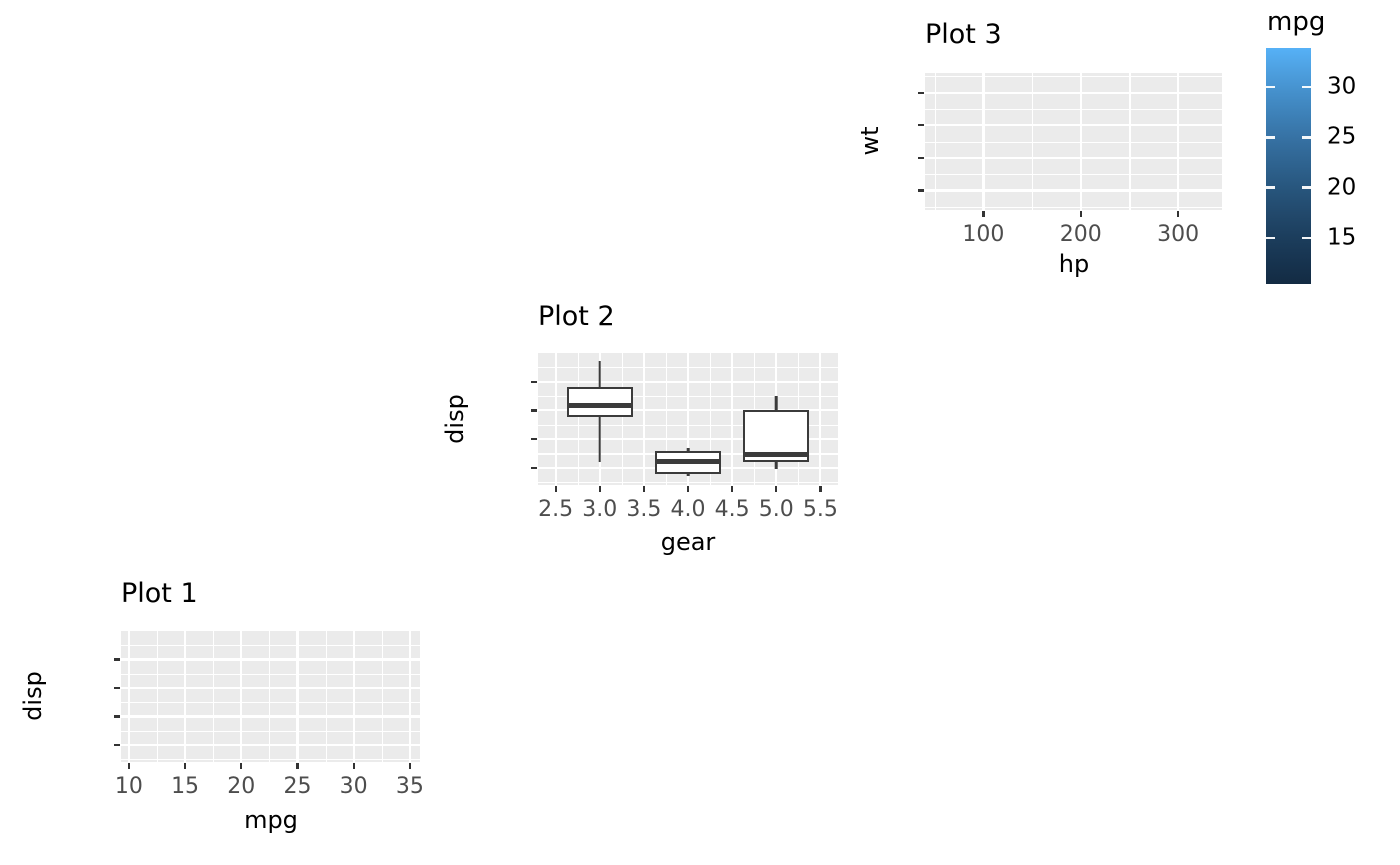 The image size is (1400, 865). Describe the element at coordinates (1296, 22) in the screenshot. I see `legend-title: mpg` at that location.